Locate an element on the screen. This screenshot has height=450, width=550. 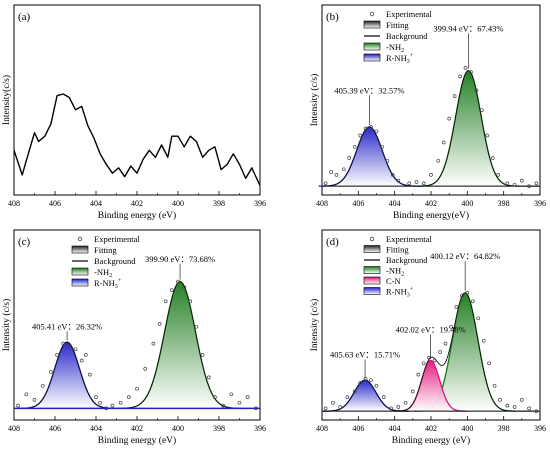
legend-label-sup: + is located at coordinates (120, 281).